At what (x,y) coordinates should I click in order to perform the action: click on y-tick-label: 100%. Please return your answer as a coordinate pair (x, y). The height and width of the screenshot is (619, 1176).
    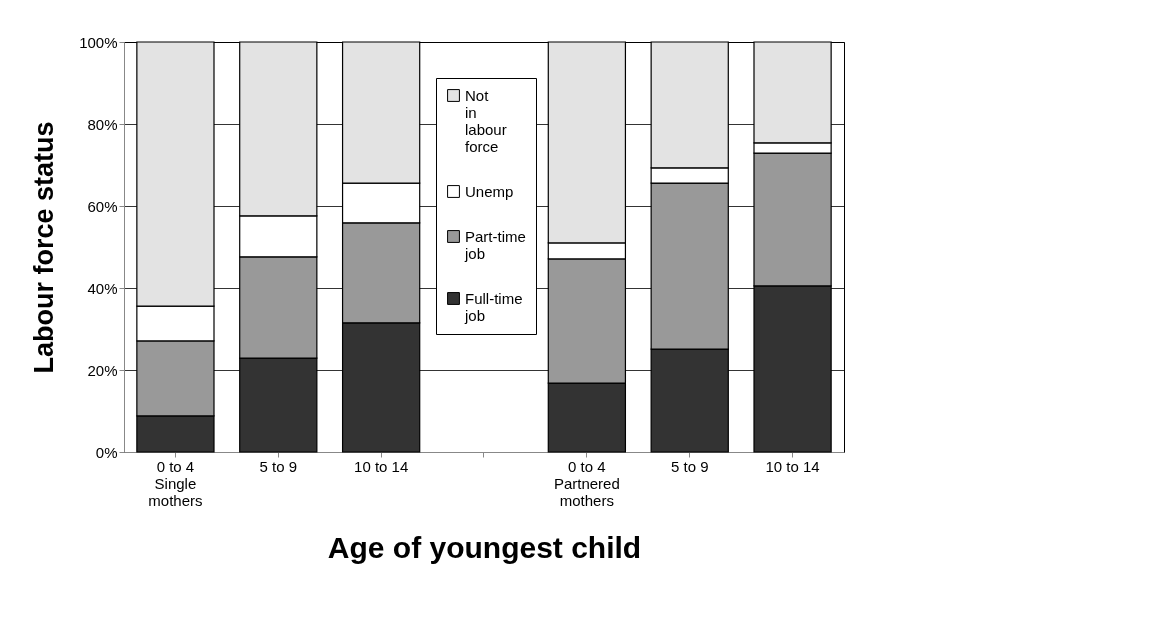
    Looking at the image, I should click on (98, 42).